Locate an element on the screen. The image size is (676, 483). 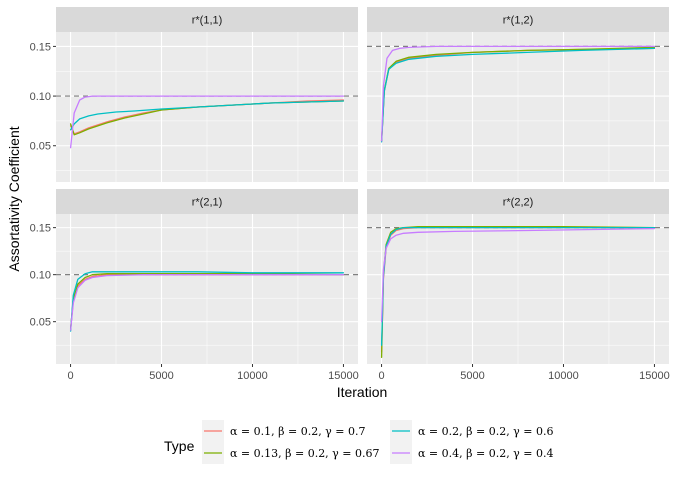
legend-label: α = 0.13, β = 0.2, γ = 0.67 is located at coordinates (304, 453).